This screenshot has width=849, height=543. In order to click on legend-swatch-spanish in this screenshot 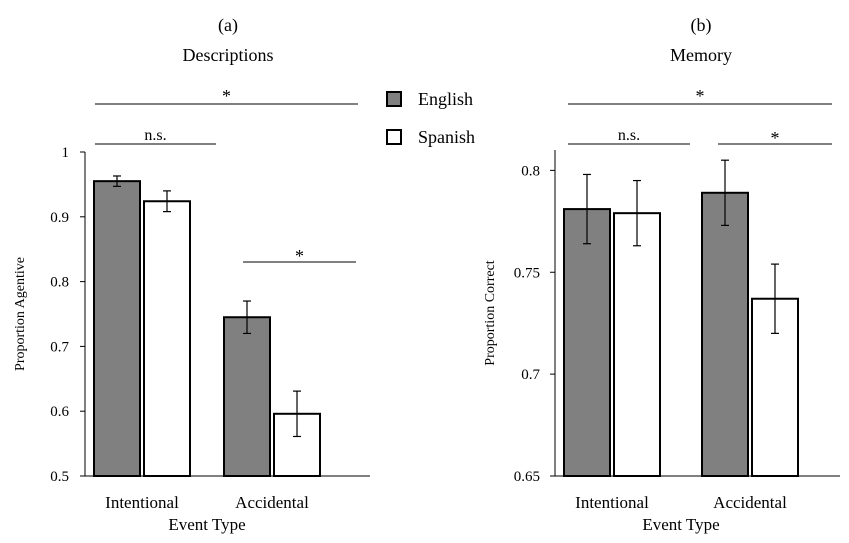, I will do `click(394, 137)`.